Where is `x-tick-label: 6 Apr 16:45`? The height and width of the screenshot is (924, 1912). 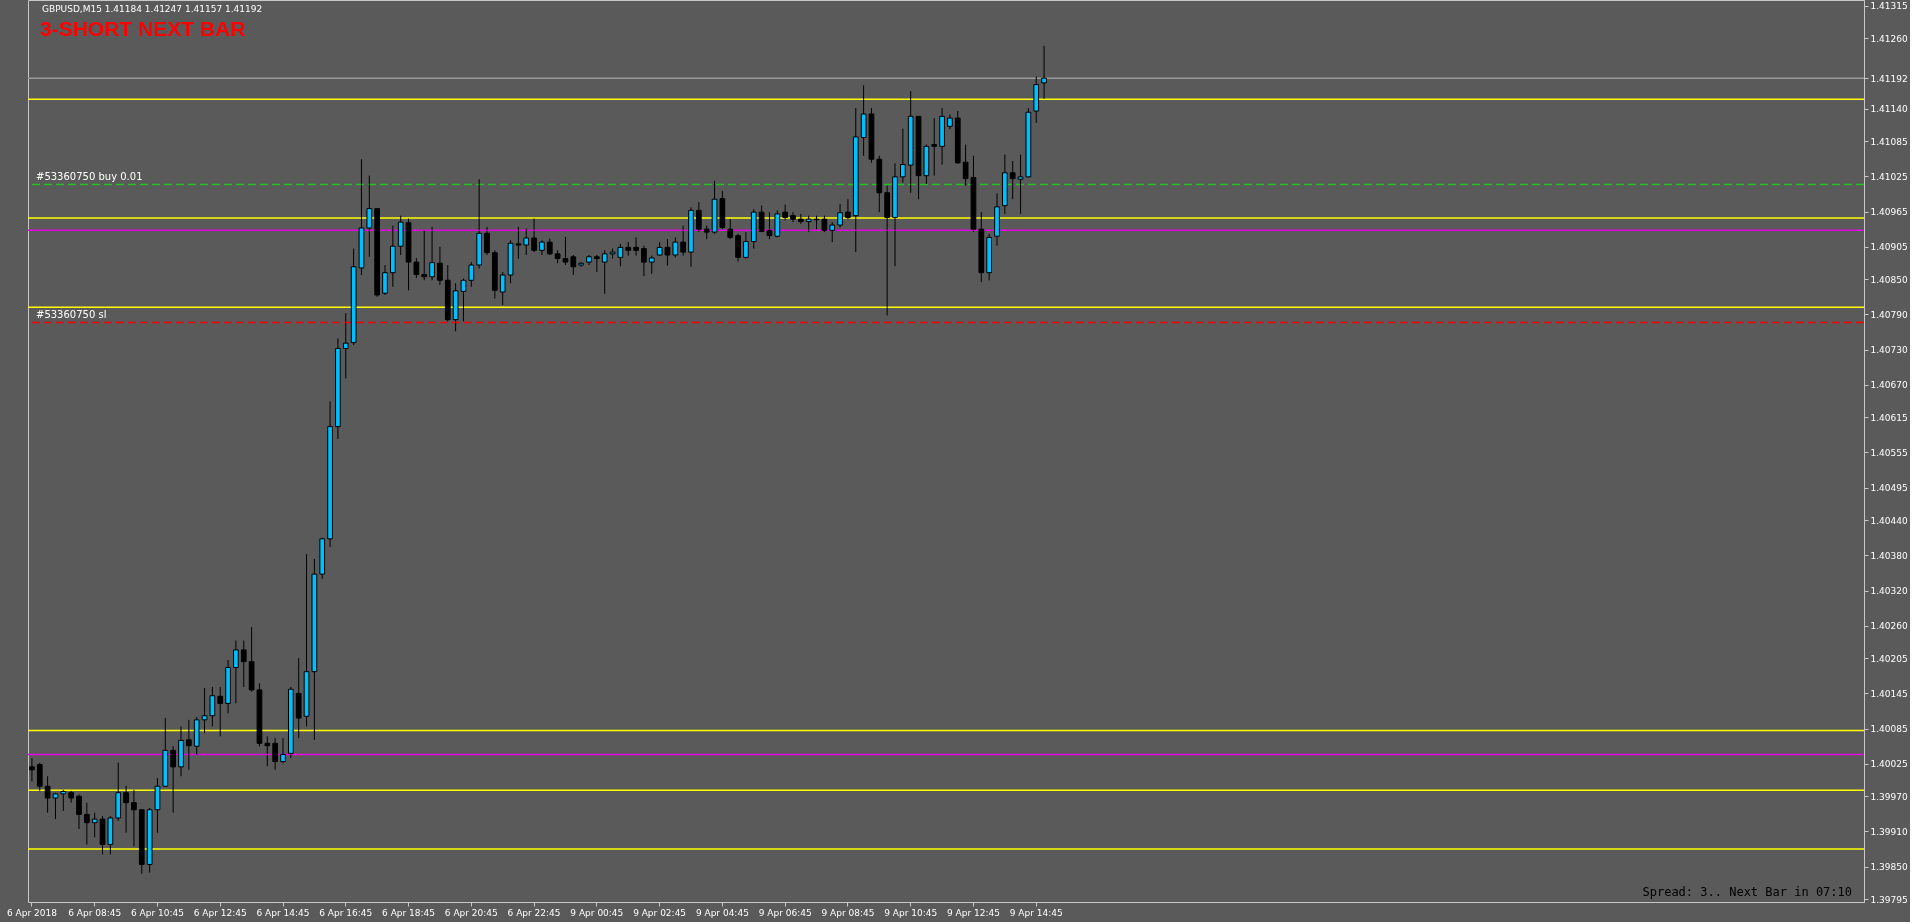 x-tick-label: 6 Apr 16:45 is located at coordinates (346, 912).